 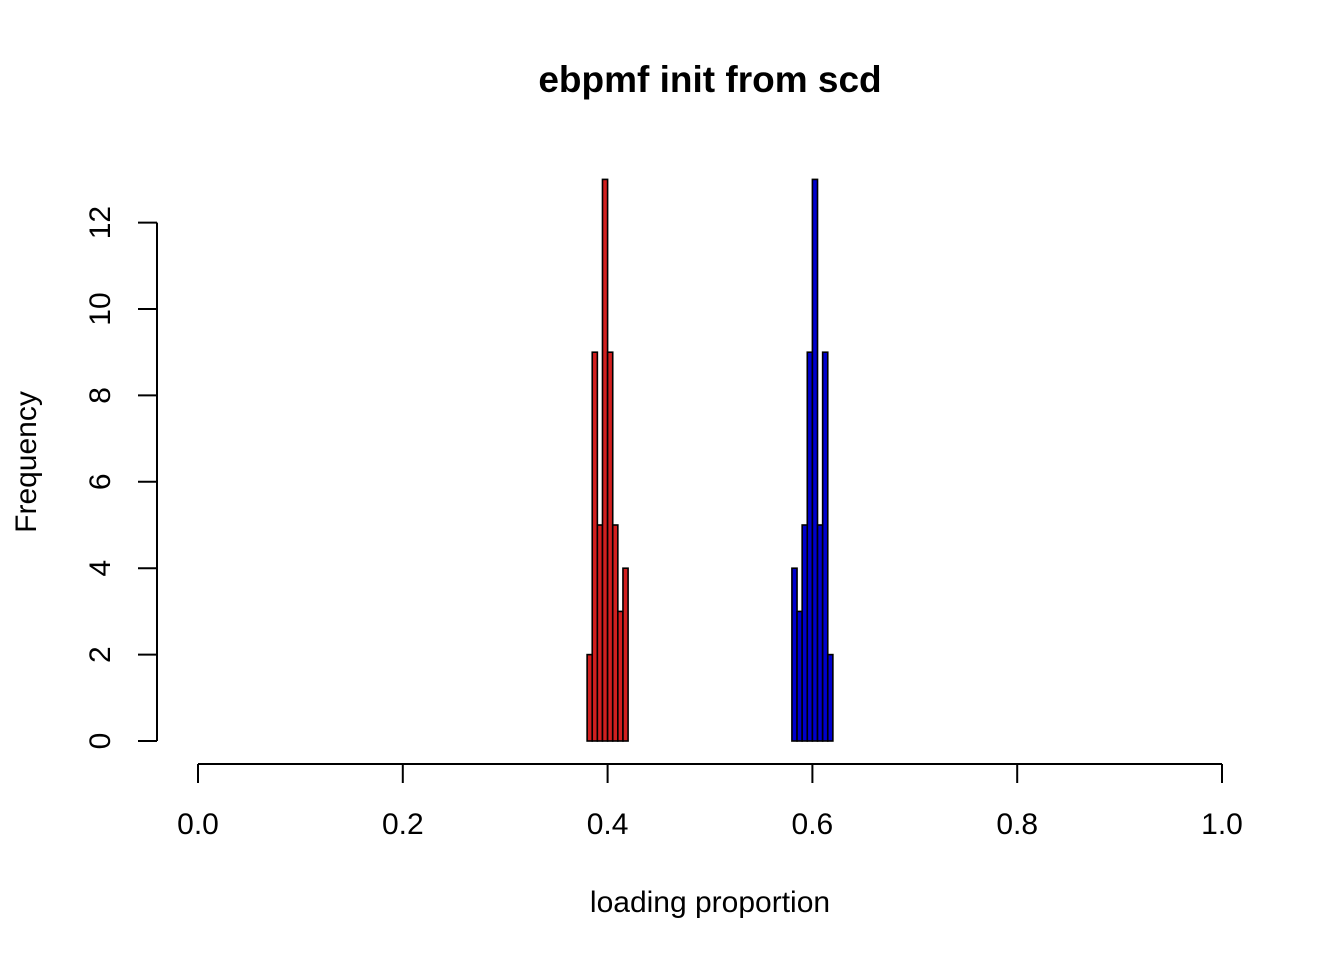 I want to click on bars-group, so click(x=710, y=460).